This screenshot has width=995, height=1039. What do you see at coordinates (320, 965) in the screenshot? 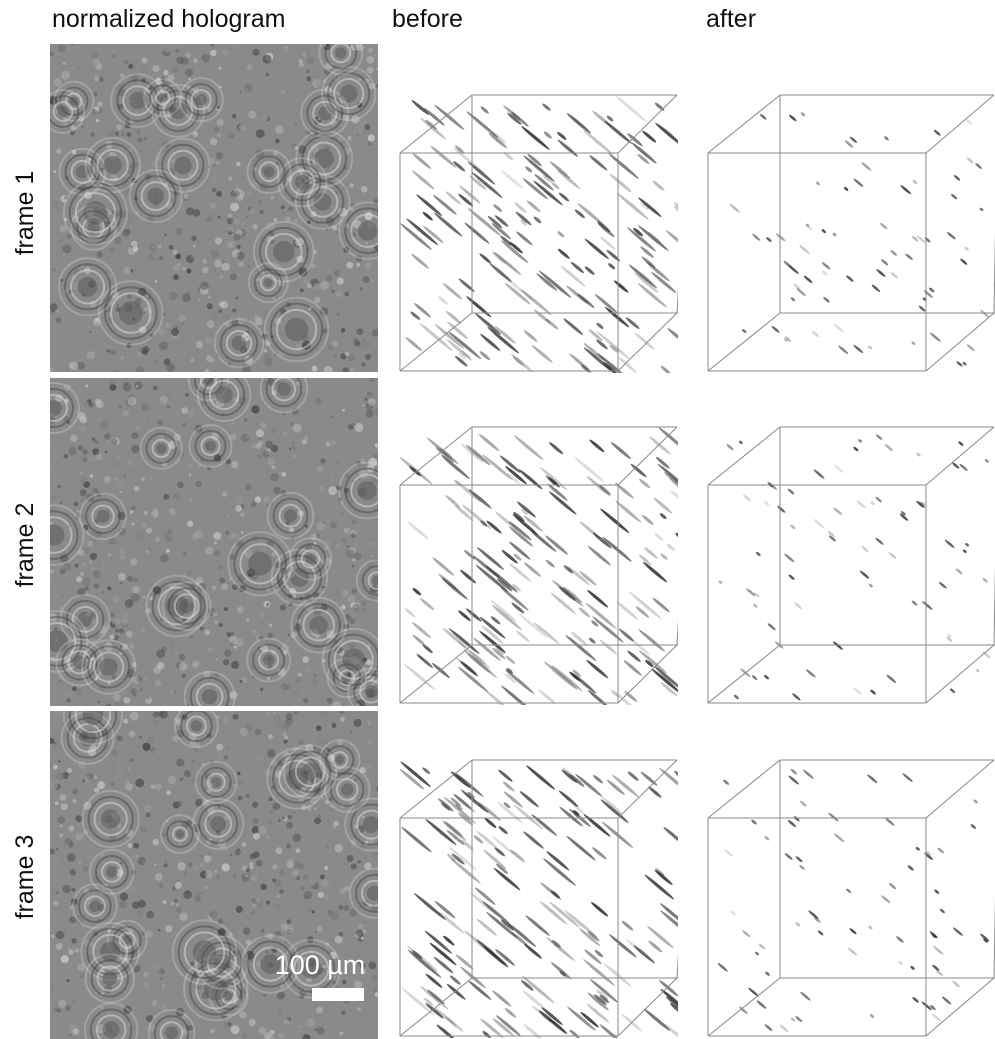
I see `scale-bar-label: 100 µm` at bounding box center [320, 965].